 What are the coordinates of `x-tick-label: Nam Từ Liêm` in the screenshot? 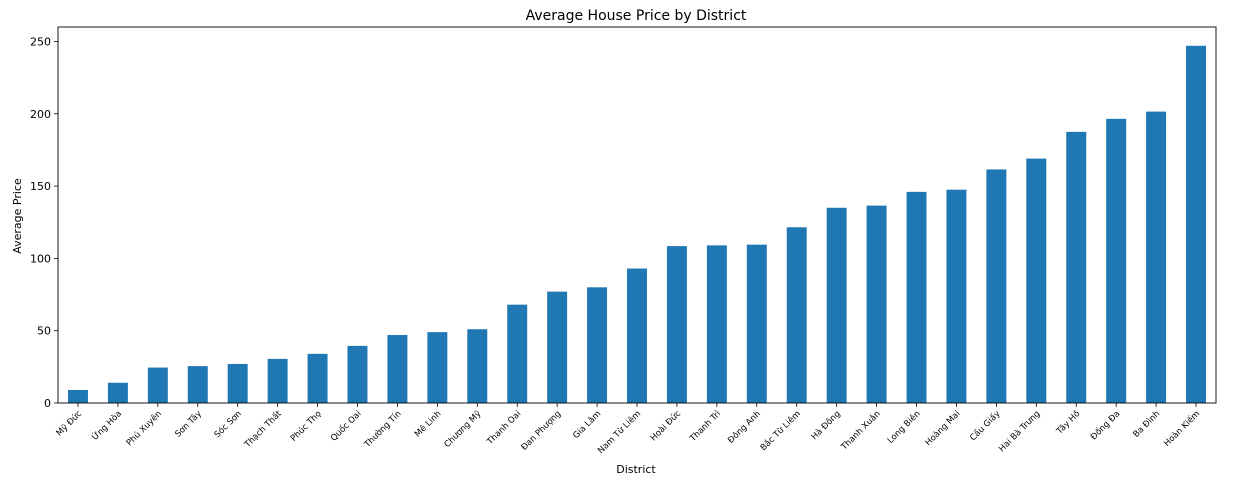 It's located at (619, 432).